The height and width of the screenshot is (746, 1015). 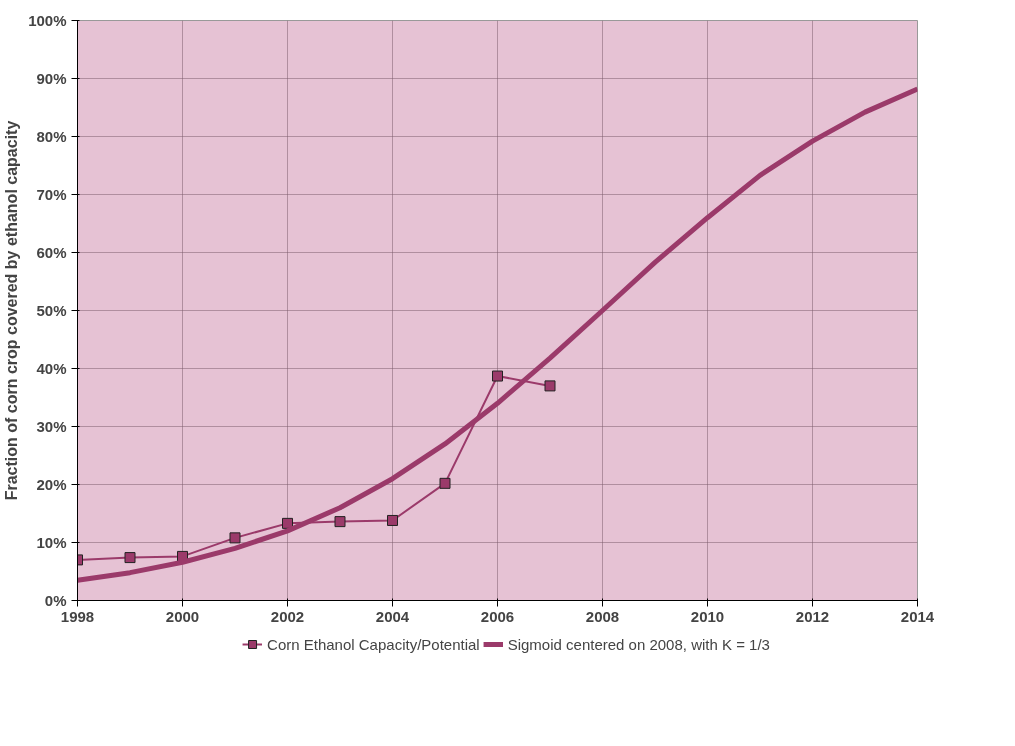 What do you see at coordinates (51, 78) in the screenshot?
I see `y-tick-label: 90%` at bounding box center [51, 78].